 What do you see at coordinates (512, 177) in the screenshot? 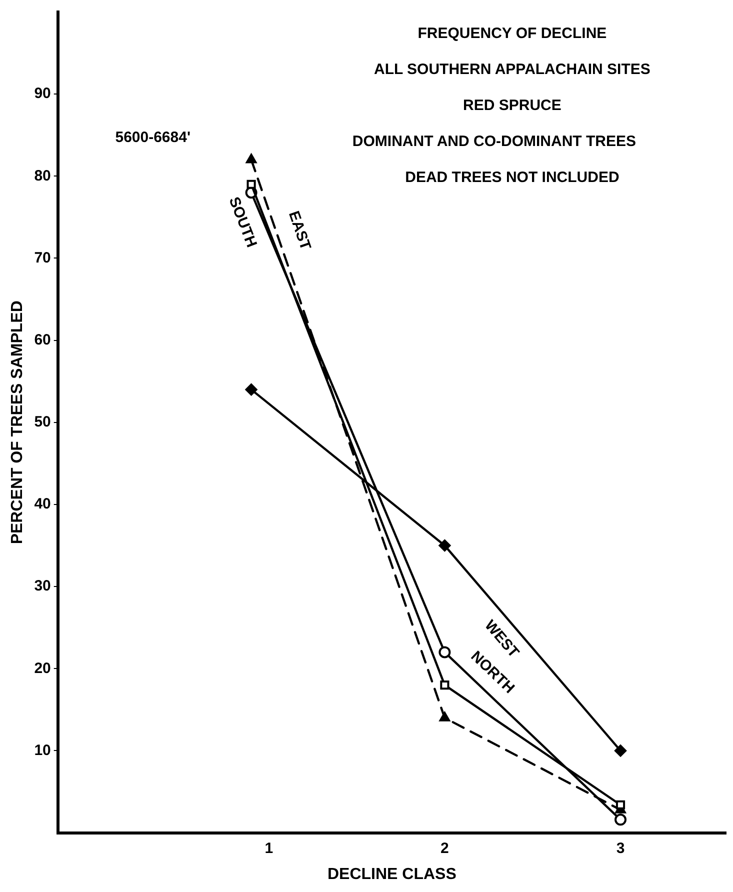
I see `annotation: DEAD TREES NOT INCLUDED` at bounding box center [512, 177].